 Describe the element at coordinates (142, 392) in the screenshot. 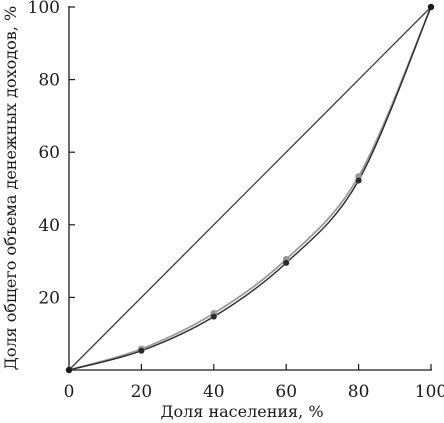

I see `x-tick-label: 20` at that location.